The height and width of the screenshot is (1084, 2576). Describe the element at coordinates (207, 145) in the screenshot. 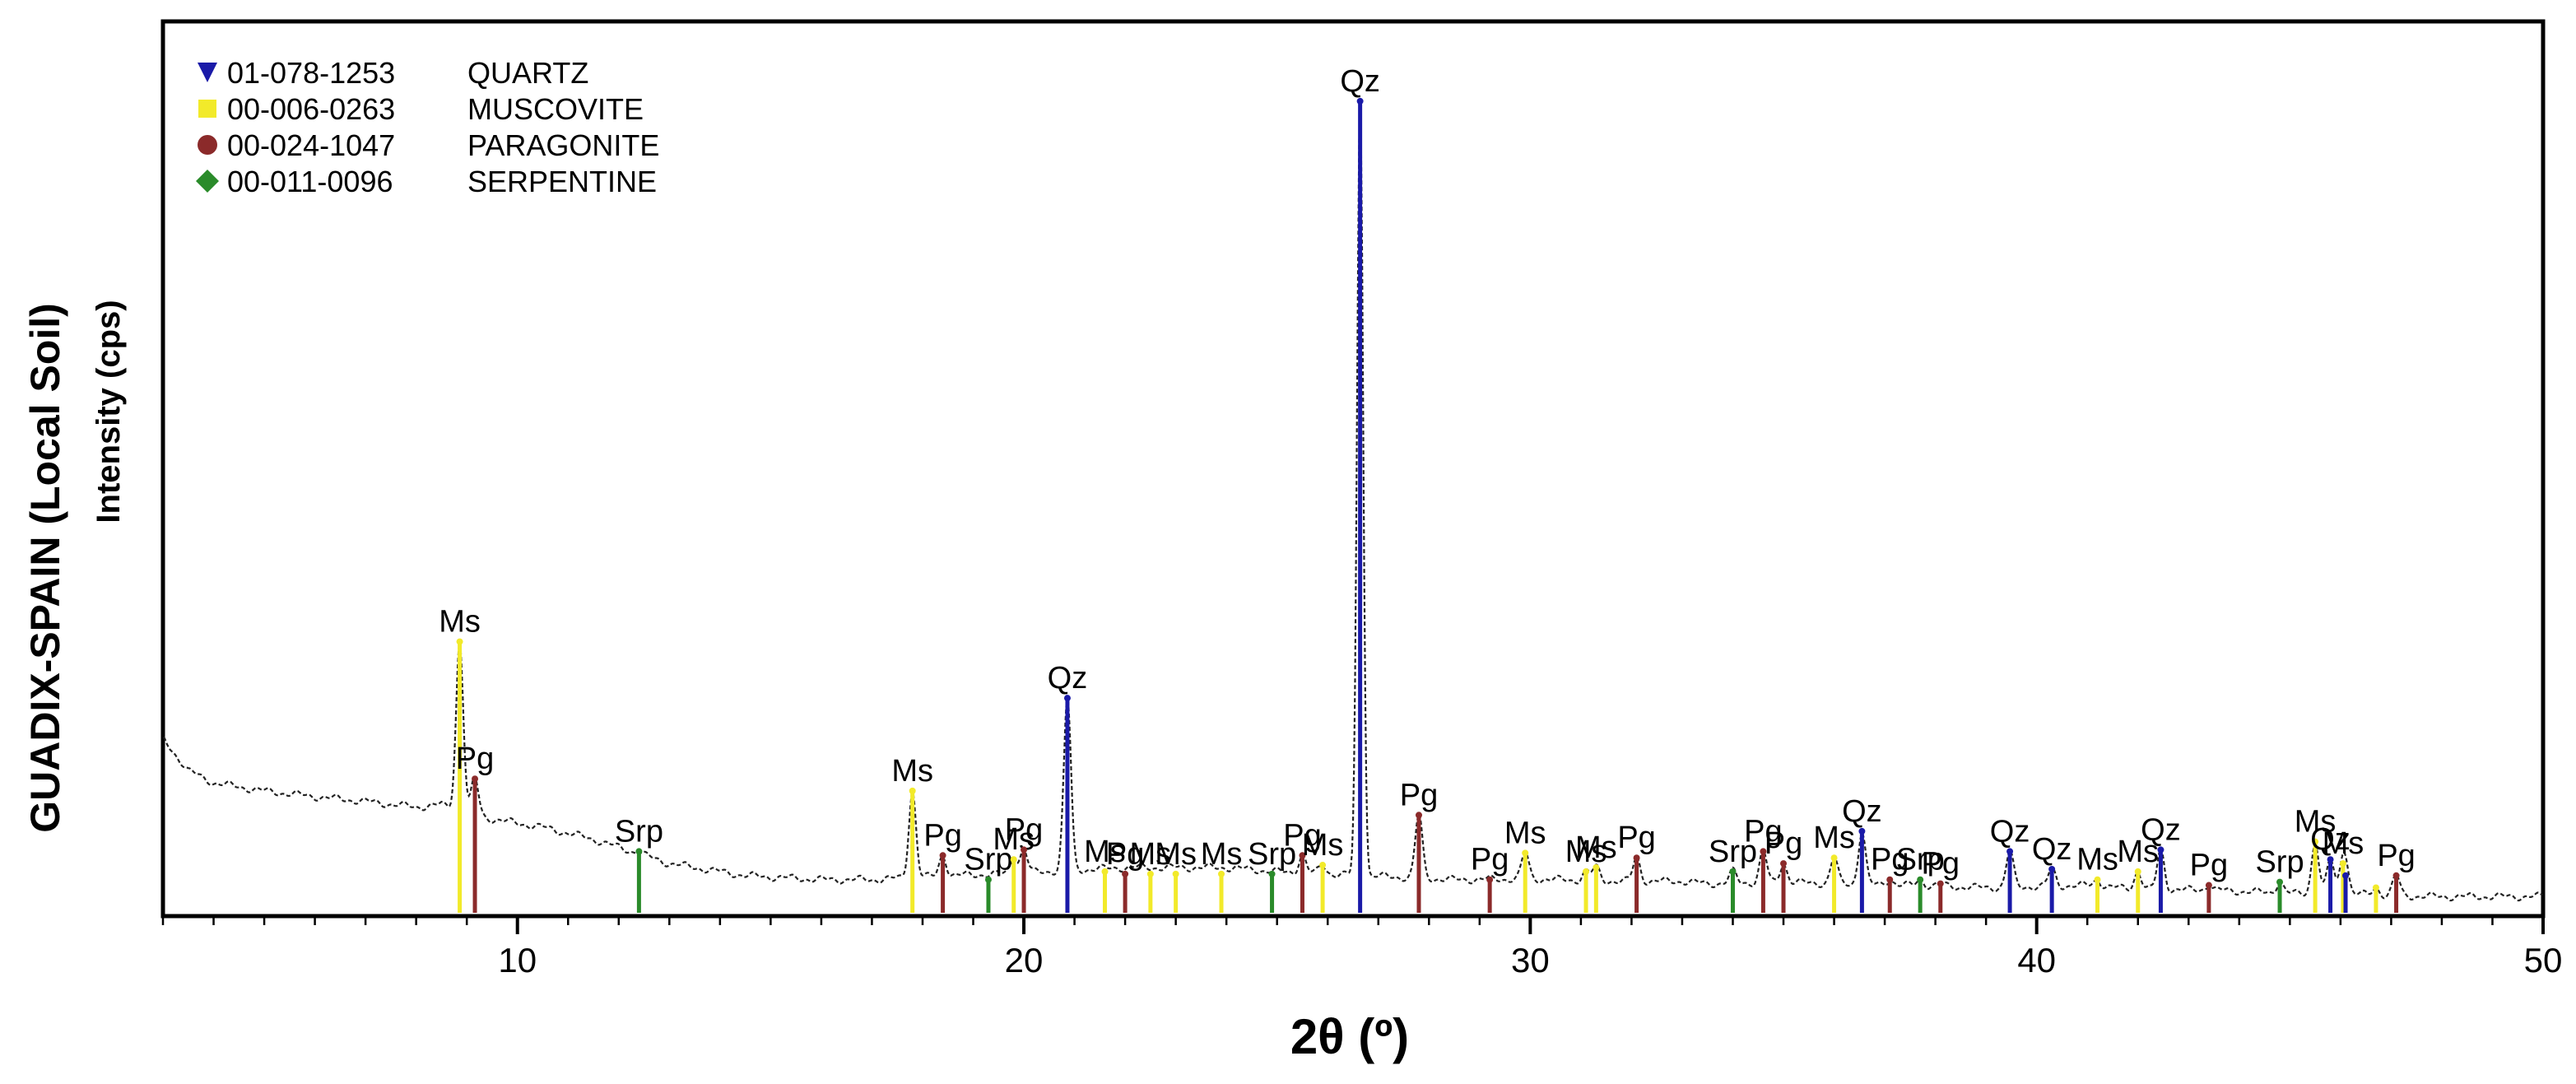

I see `circle-icon` at that location.